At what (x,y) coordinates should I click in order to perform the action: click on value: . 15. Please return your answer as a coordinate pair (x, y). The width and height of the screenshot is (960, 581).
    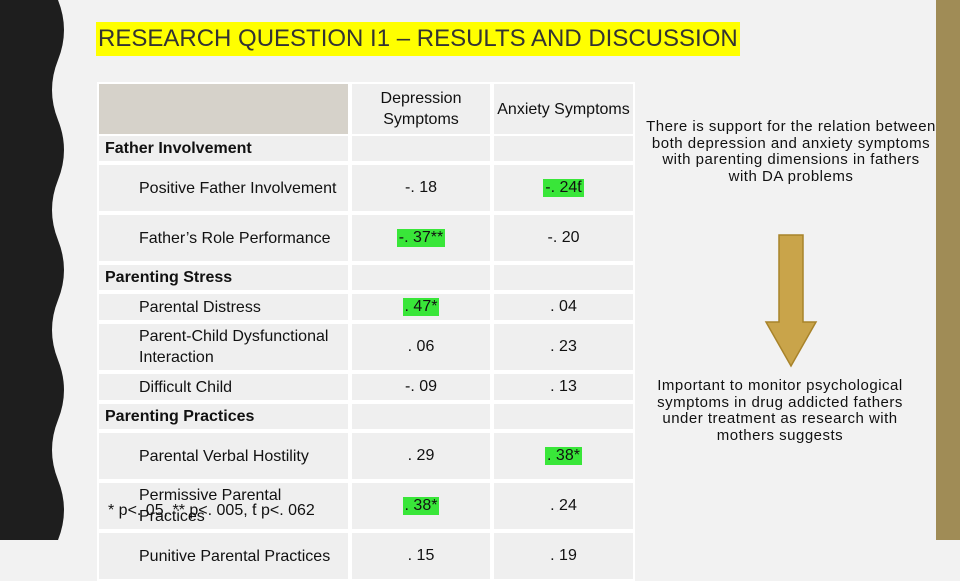
    Looking at the image, I should click on (421, 555).